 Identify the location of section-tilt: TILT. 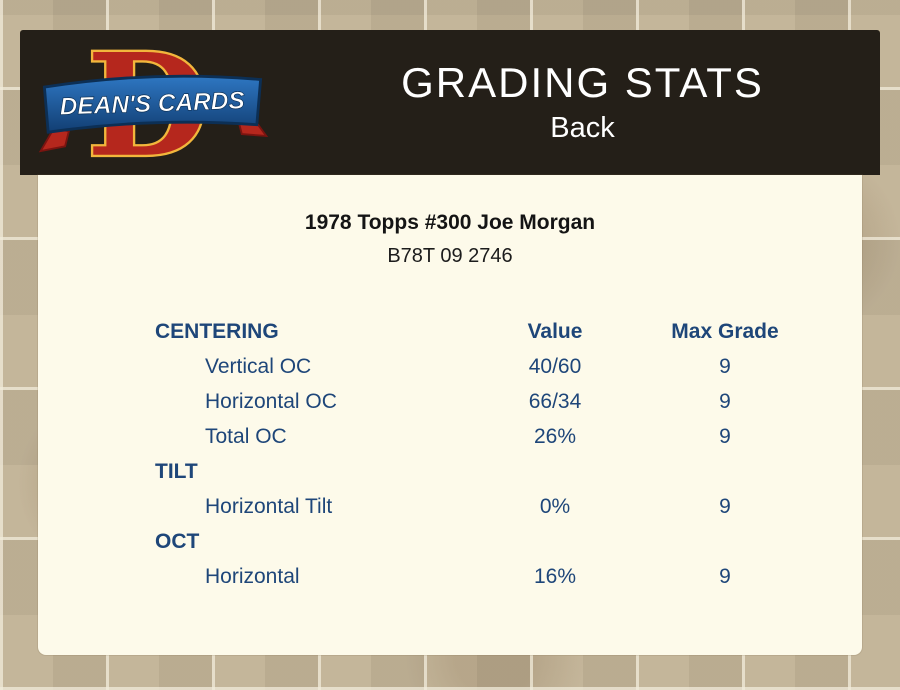
(176, 471).